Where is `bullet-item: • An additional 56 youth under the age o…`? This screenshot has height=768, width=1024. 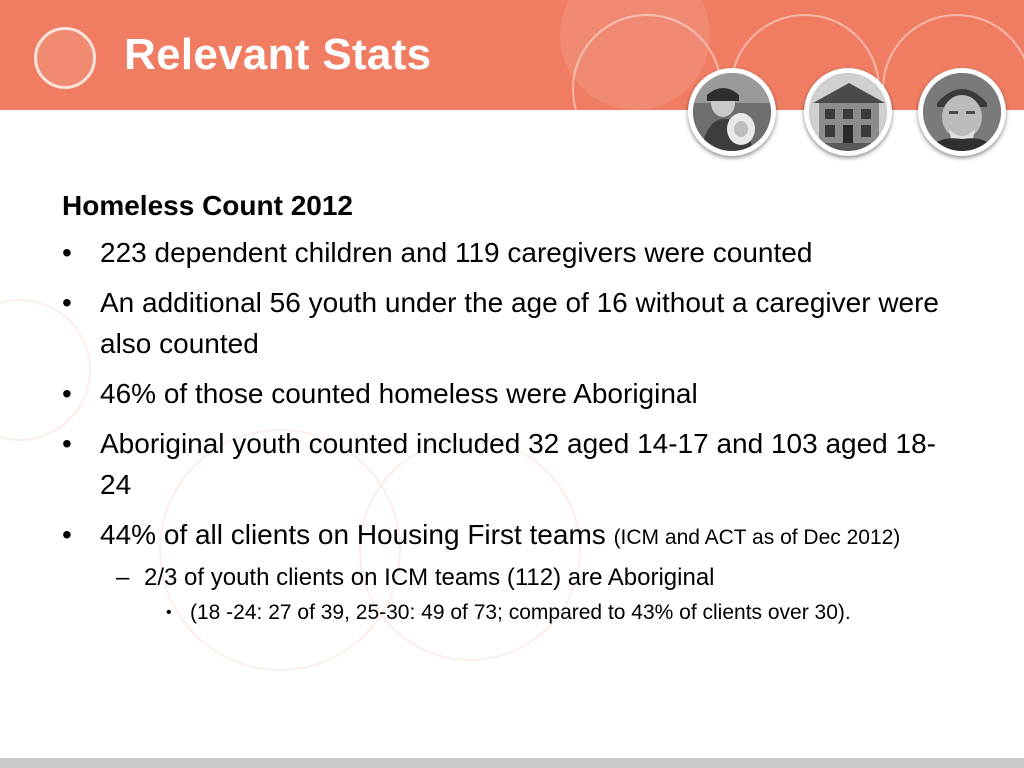
bullet-item: • An additional 56 youth under the age o… is located at coordinates (512, 323).